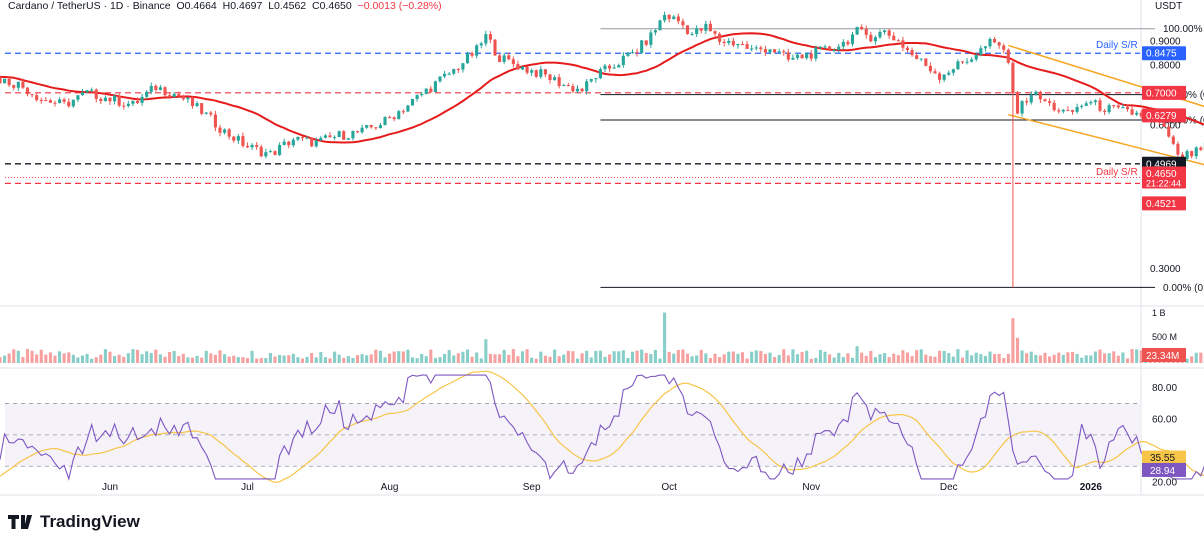 The height and width of the screenshot is (543, 1204). What do you see at coordinates (90, 521) in the screenshot?
I see `brand-name: TradingView` at bounding box center [90, 521].